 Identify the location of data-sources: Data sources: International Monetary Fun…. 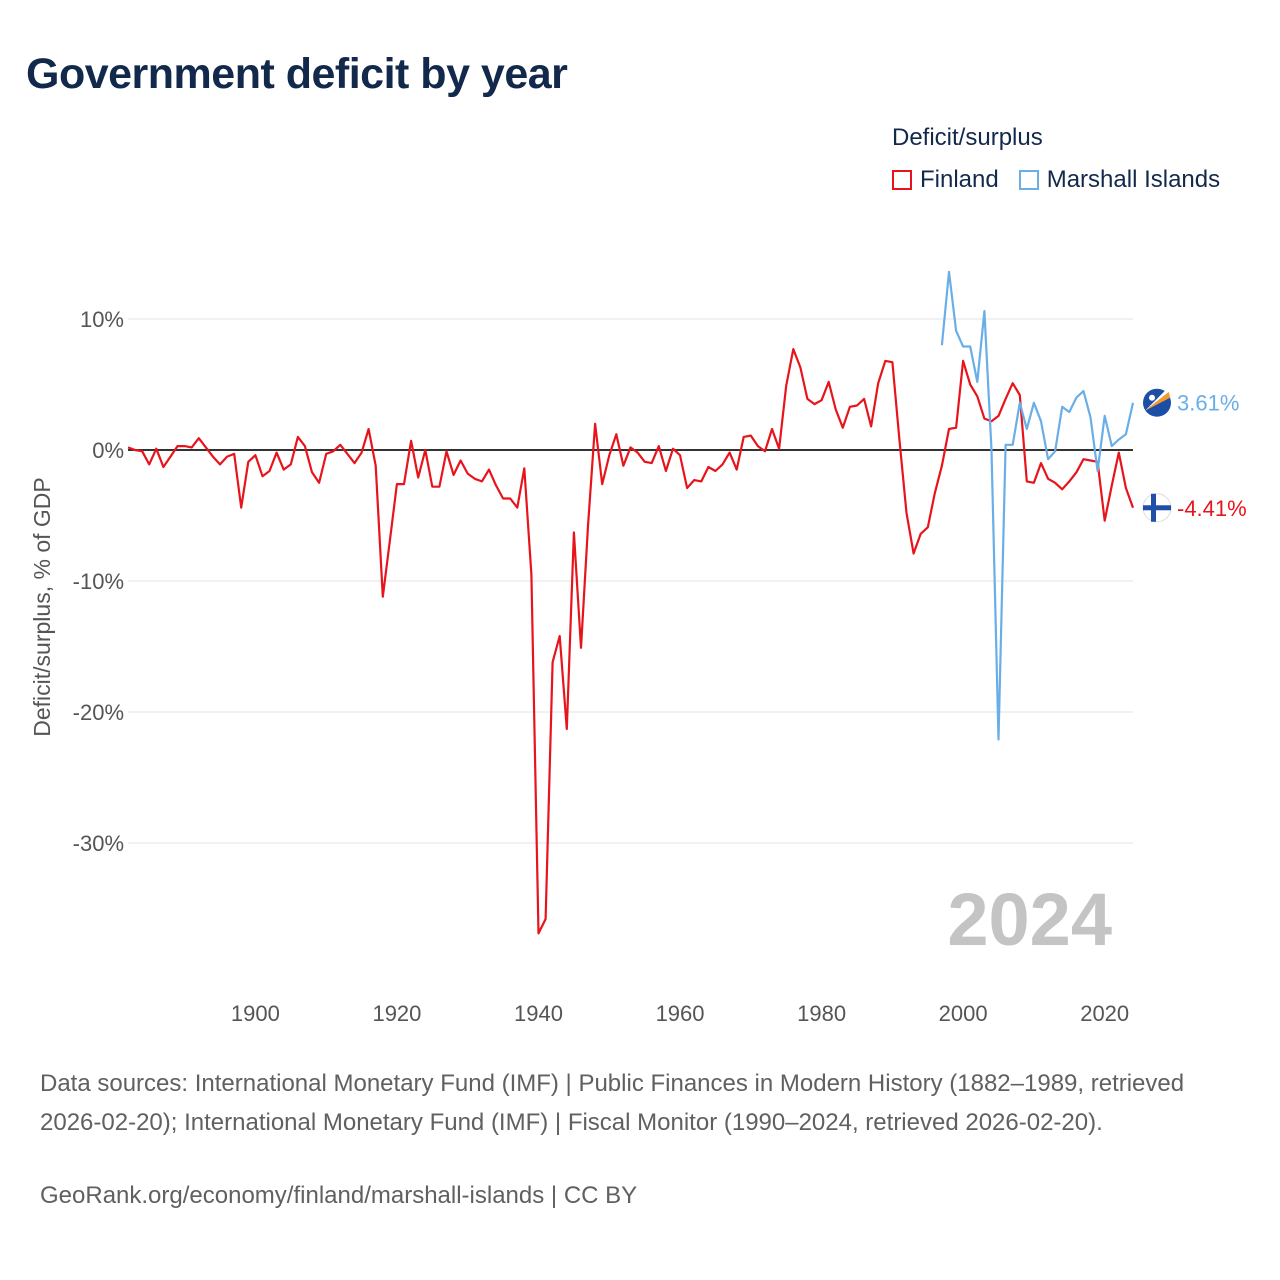
(612, 1103).